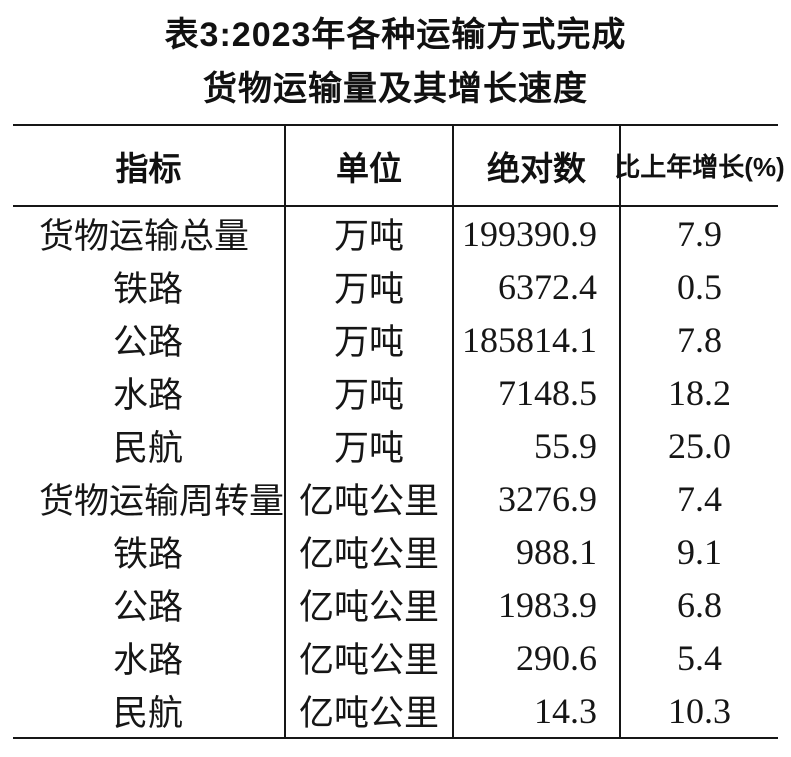 The image size is (791, 757). What do you see at coordinates (699, 551) in the screenshot?
I see `growth-cell: 9.1` at bounding box center [699, 551].